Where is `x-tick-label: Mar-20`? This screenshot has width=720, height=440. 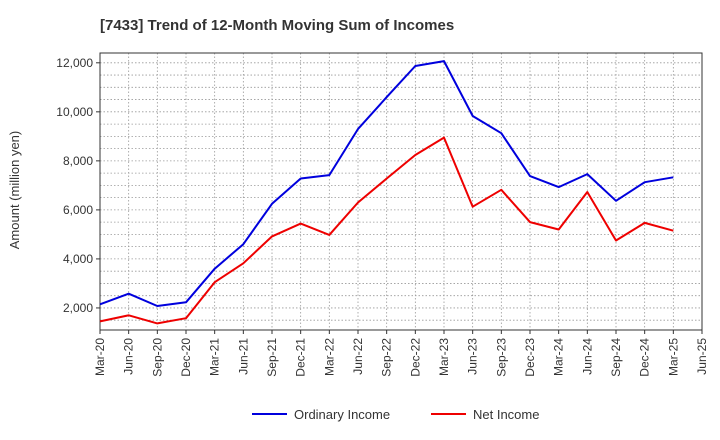
x-tick-label: Mar-20 is located at coordinates (100, 357).